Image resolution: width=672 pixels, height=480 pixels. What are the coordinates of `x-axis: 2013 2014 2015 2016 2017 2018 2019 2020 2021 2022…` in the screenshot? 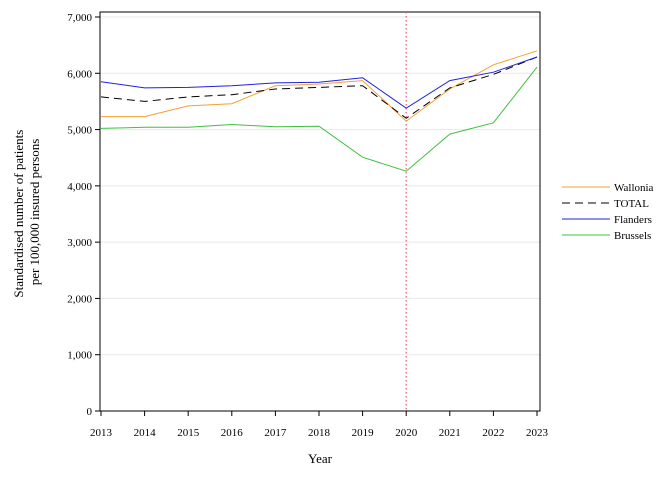 It's located at (319, 425).